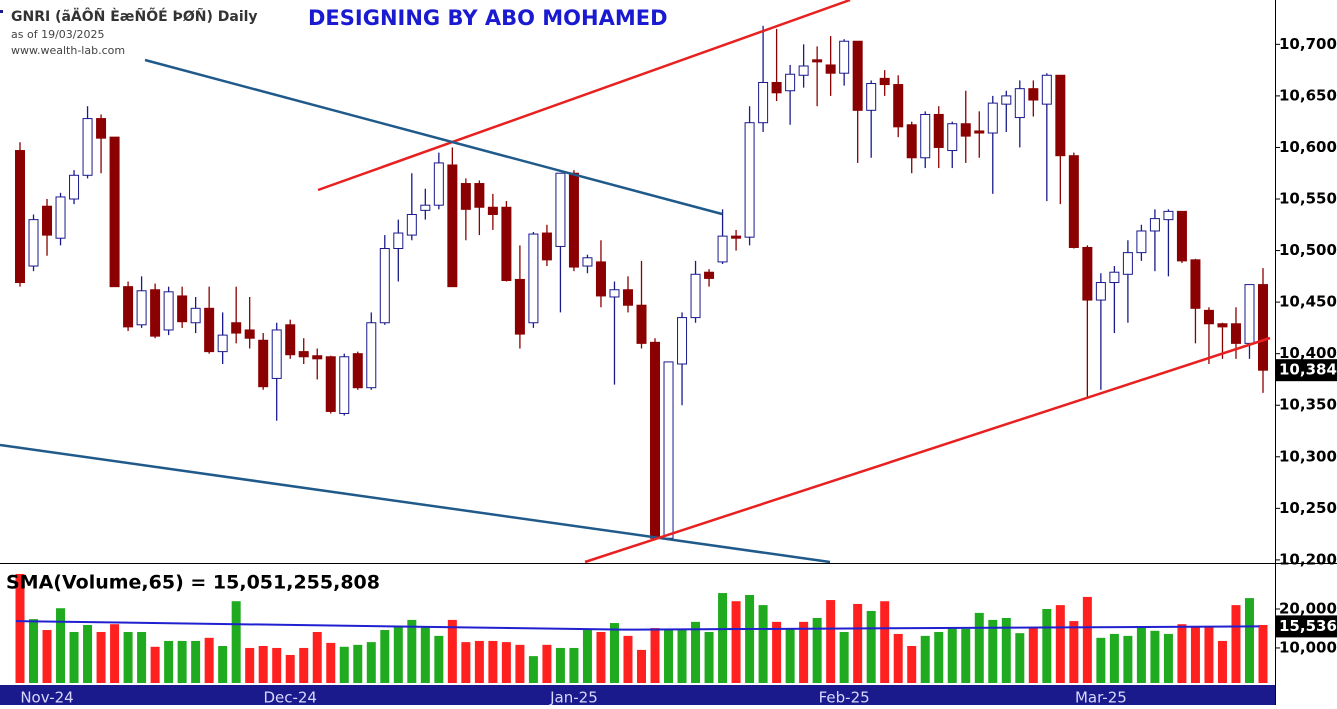  What do you see at coordinates (1308, 250) in the screenshot?
I see `y-tick-label: 10,500` at bounding box center [1308, 250].